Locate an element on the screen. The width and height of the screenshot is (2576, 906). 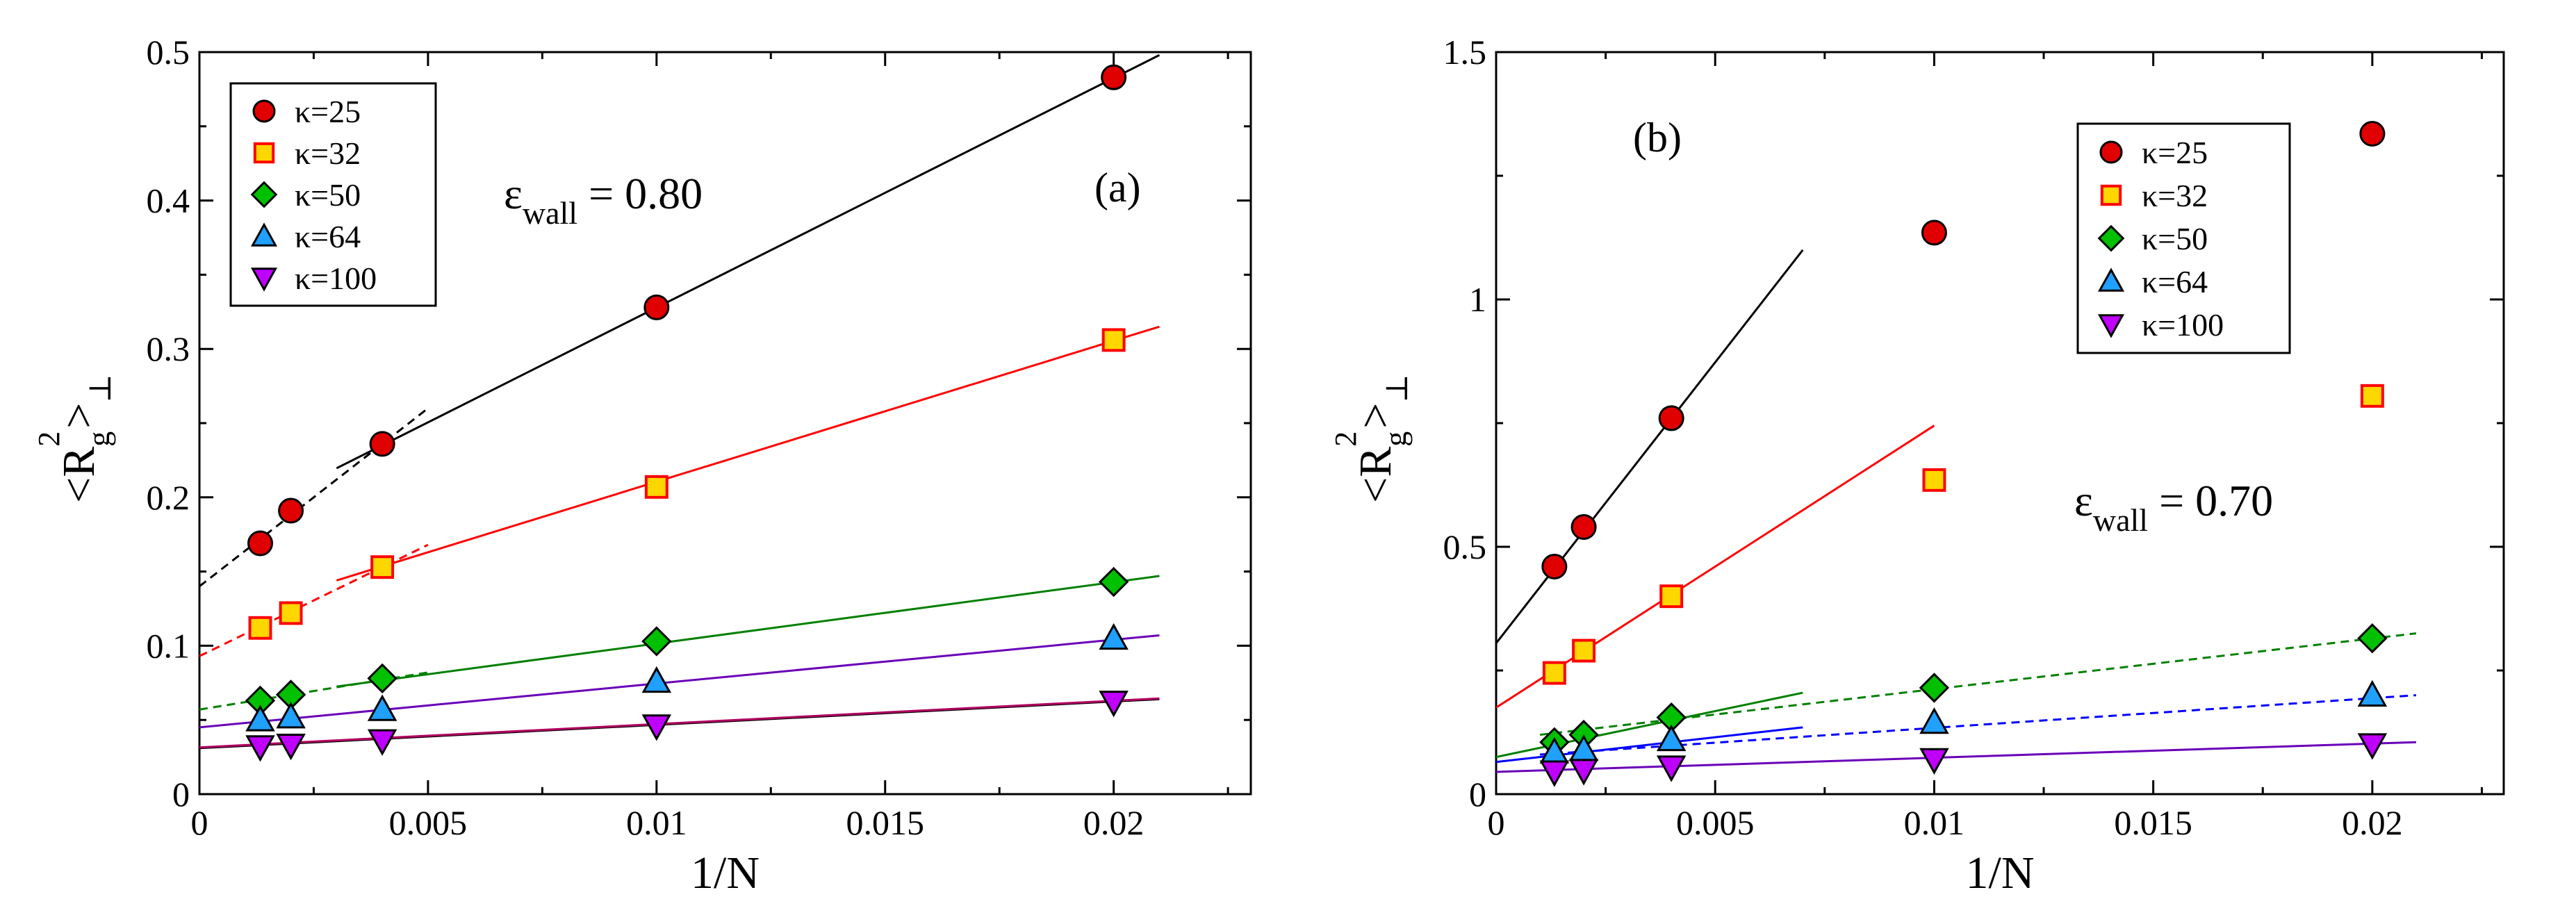
epsilon-annotation: εwall = 0.70 is located at coordinates (2173, 507).